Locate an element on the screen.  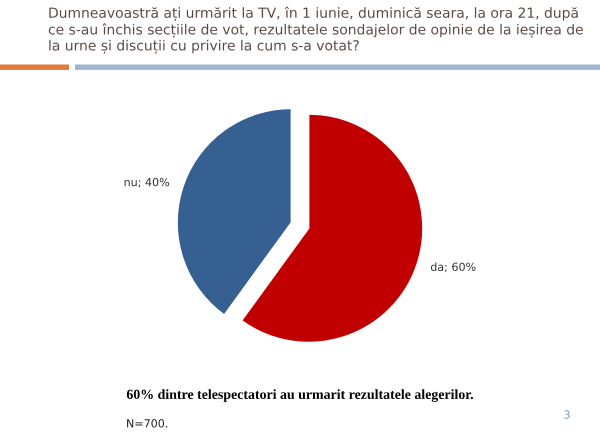
text: N=700. is located at coordinates (147, 423).